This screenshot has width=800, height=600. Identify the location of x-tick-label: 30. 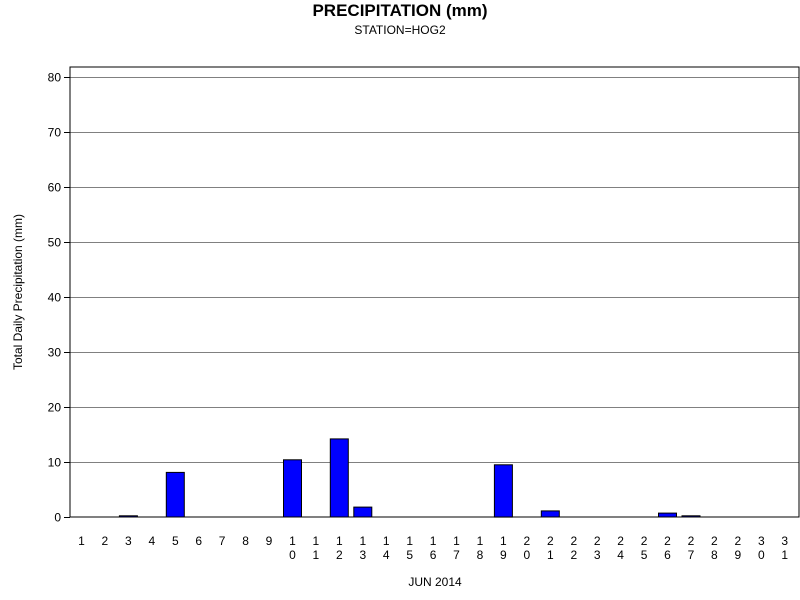
(761, 548).